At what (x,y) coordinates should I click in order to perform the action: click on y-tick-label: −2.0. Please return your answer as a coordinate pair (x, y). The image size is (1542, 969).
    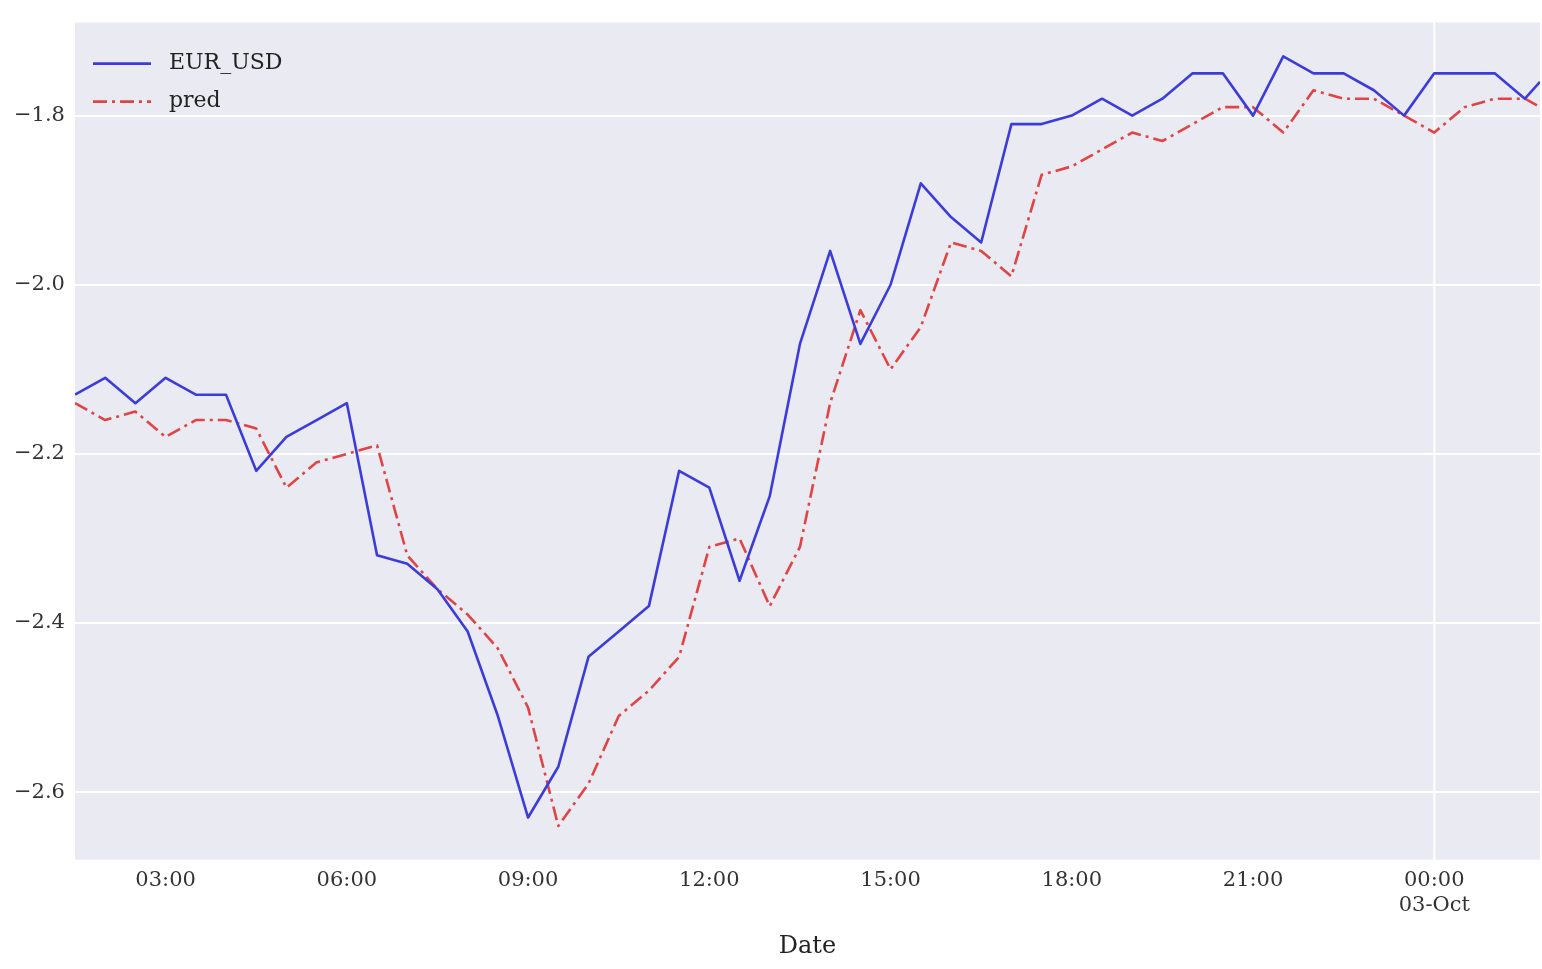
    Looking at the image, I should click on (39, 283).